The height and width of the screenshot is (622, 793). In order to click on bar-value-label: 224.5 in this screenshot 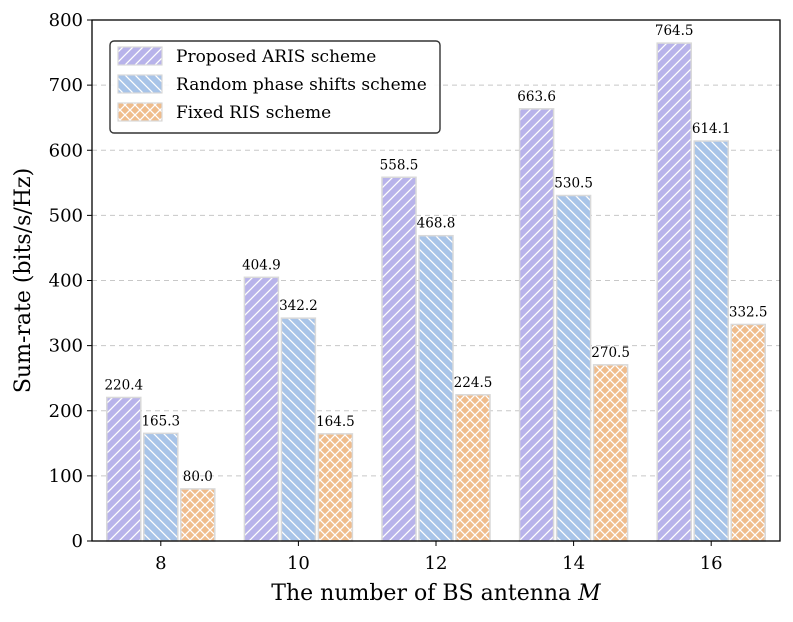, I will do `click(473, 383)`.